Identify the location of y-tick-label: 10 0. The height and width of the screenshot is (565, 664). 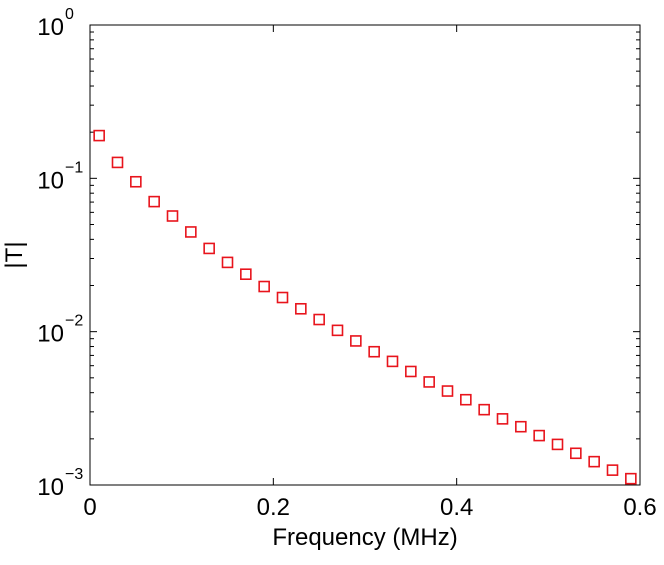
(55, 23).